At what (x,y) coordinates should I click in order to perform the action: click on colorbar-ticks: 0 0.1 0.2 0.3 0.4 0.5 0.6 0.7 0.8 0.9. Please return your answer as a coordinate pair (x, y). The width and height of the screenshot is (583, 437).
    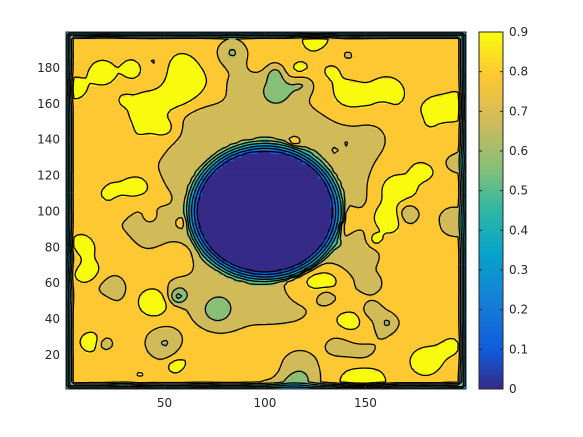
    Looking at the image, I should click on (503, 210).